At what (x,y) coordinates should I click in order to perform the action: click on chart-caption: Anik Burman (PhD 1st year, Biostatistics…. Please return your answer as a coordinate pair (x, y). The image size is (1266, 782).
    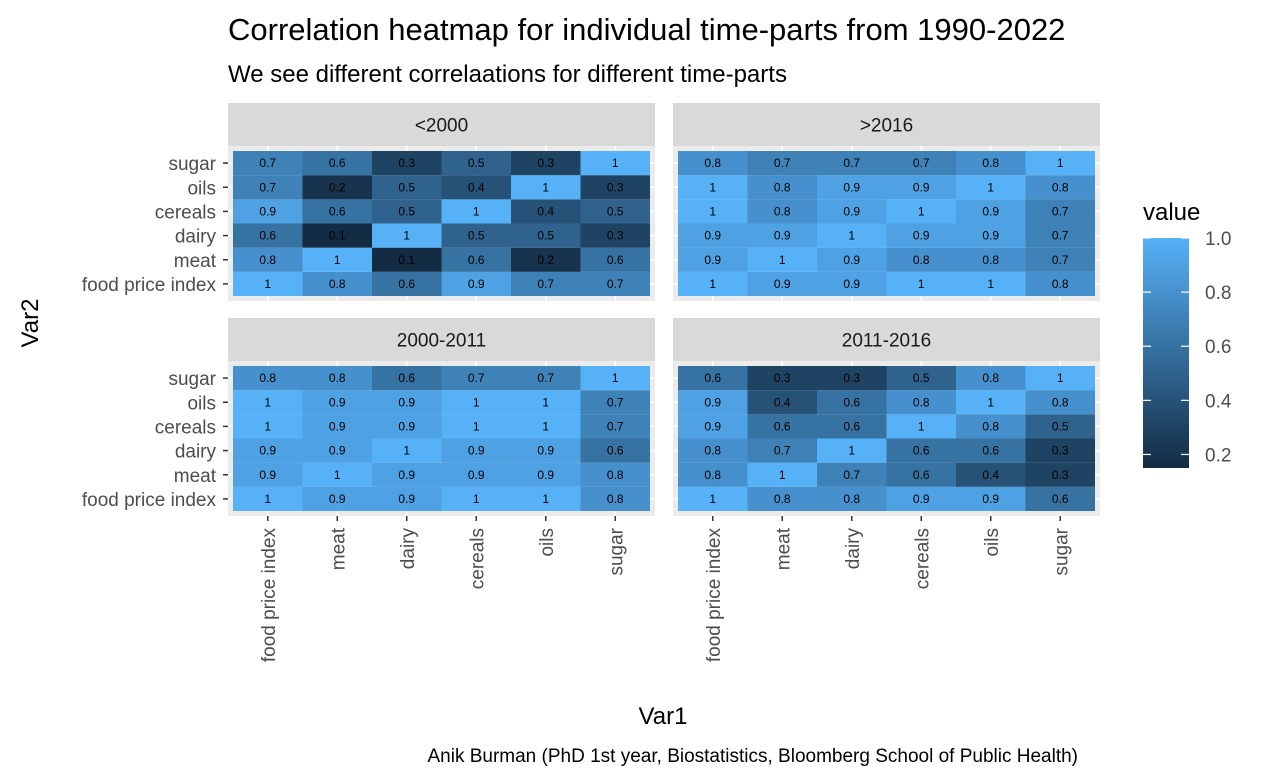
    Looking at the image, I should click on (752, 756).